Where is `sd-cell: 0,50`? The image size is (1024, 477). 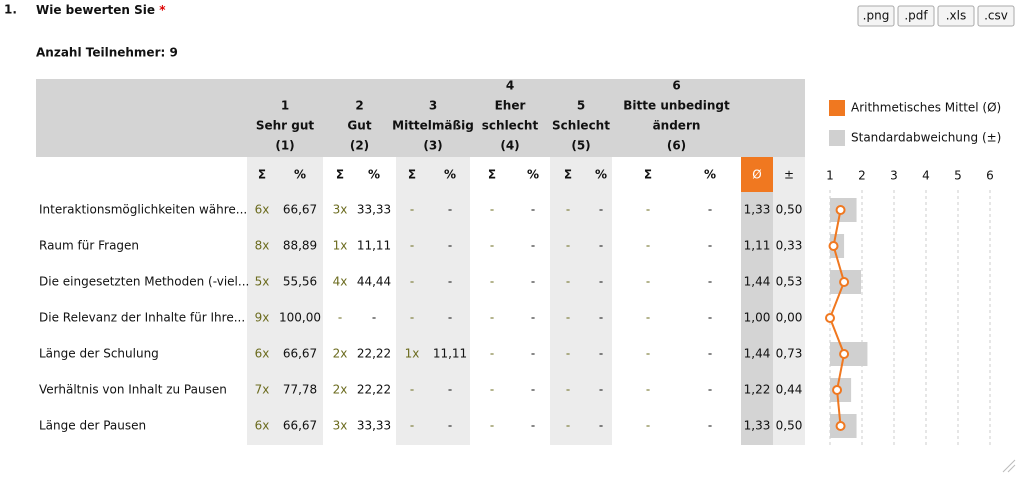
sd-cell: 0,50 is located at coordinates (789, 426).